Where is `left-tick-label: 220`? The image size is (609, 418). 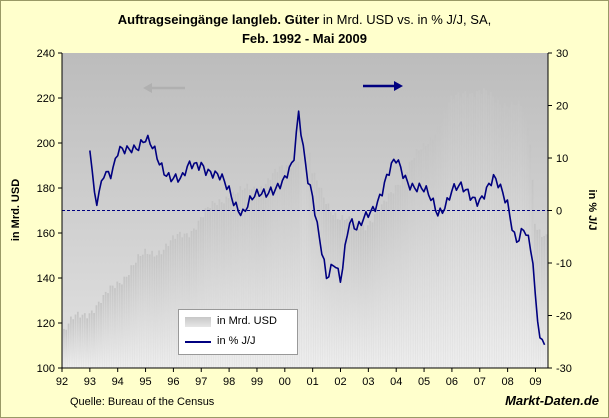 left-tick-label: 220 is located at coordinates (46, 99).